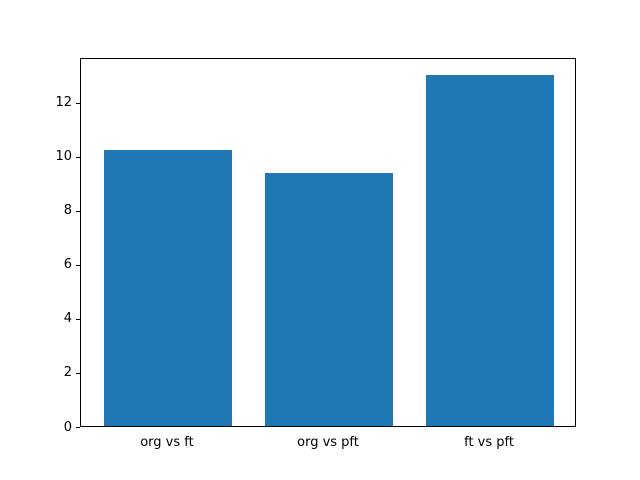 The width and height of the screenshot is (640, 480). I want to click on y-tick-label: 0, so click(67, 427).